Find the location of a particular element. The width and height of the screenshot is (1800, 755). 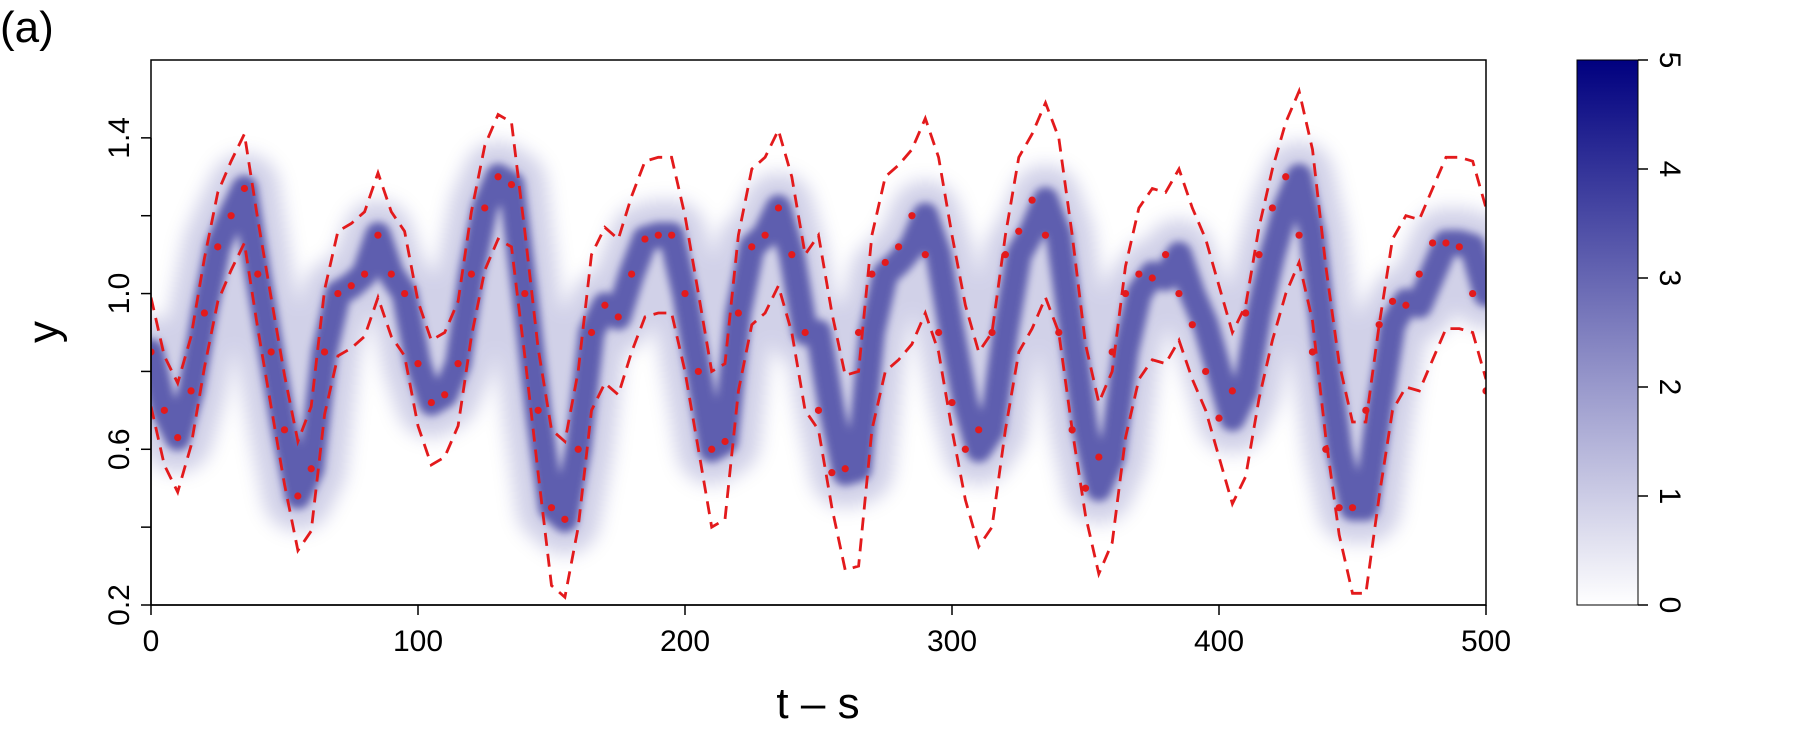

x-axis-label: t – s is located at coordinates (817, 703).